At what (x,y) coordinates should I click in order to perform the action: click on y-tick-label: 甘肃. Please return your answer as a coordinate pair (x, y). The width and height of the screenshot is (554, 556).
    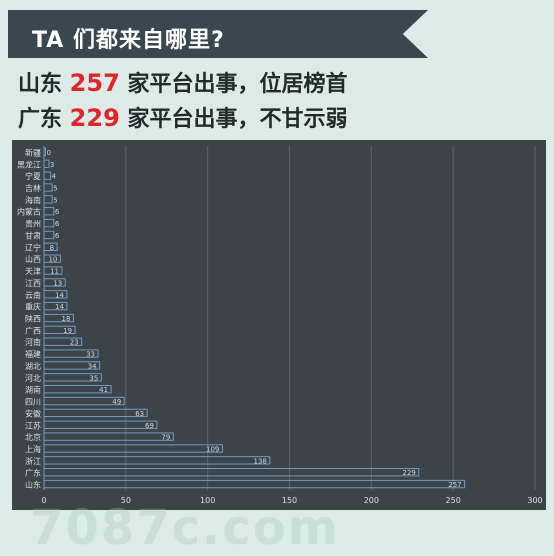
    Looking at the image, I should click on (33, 235).